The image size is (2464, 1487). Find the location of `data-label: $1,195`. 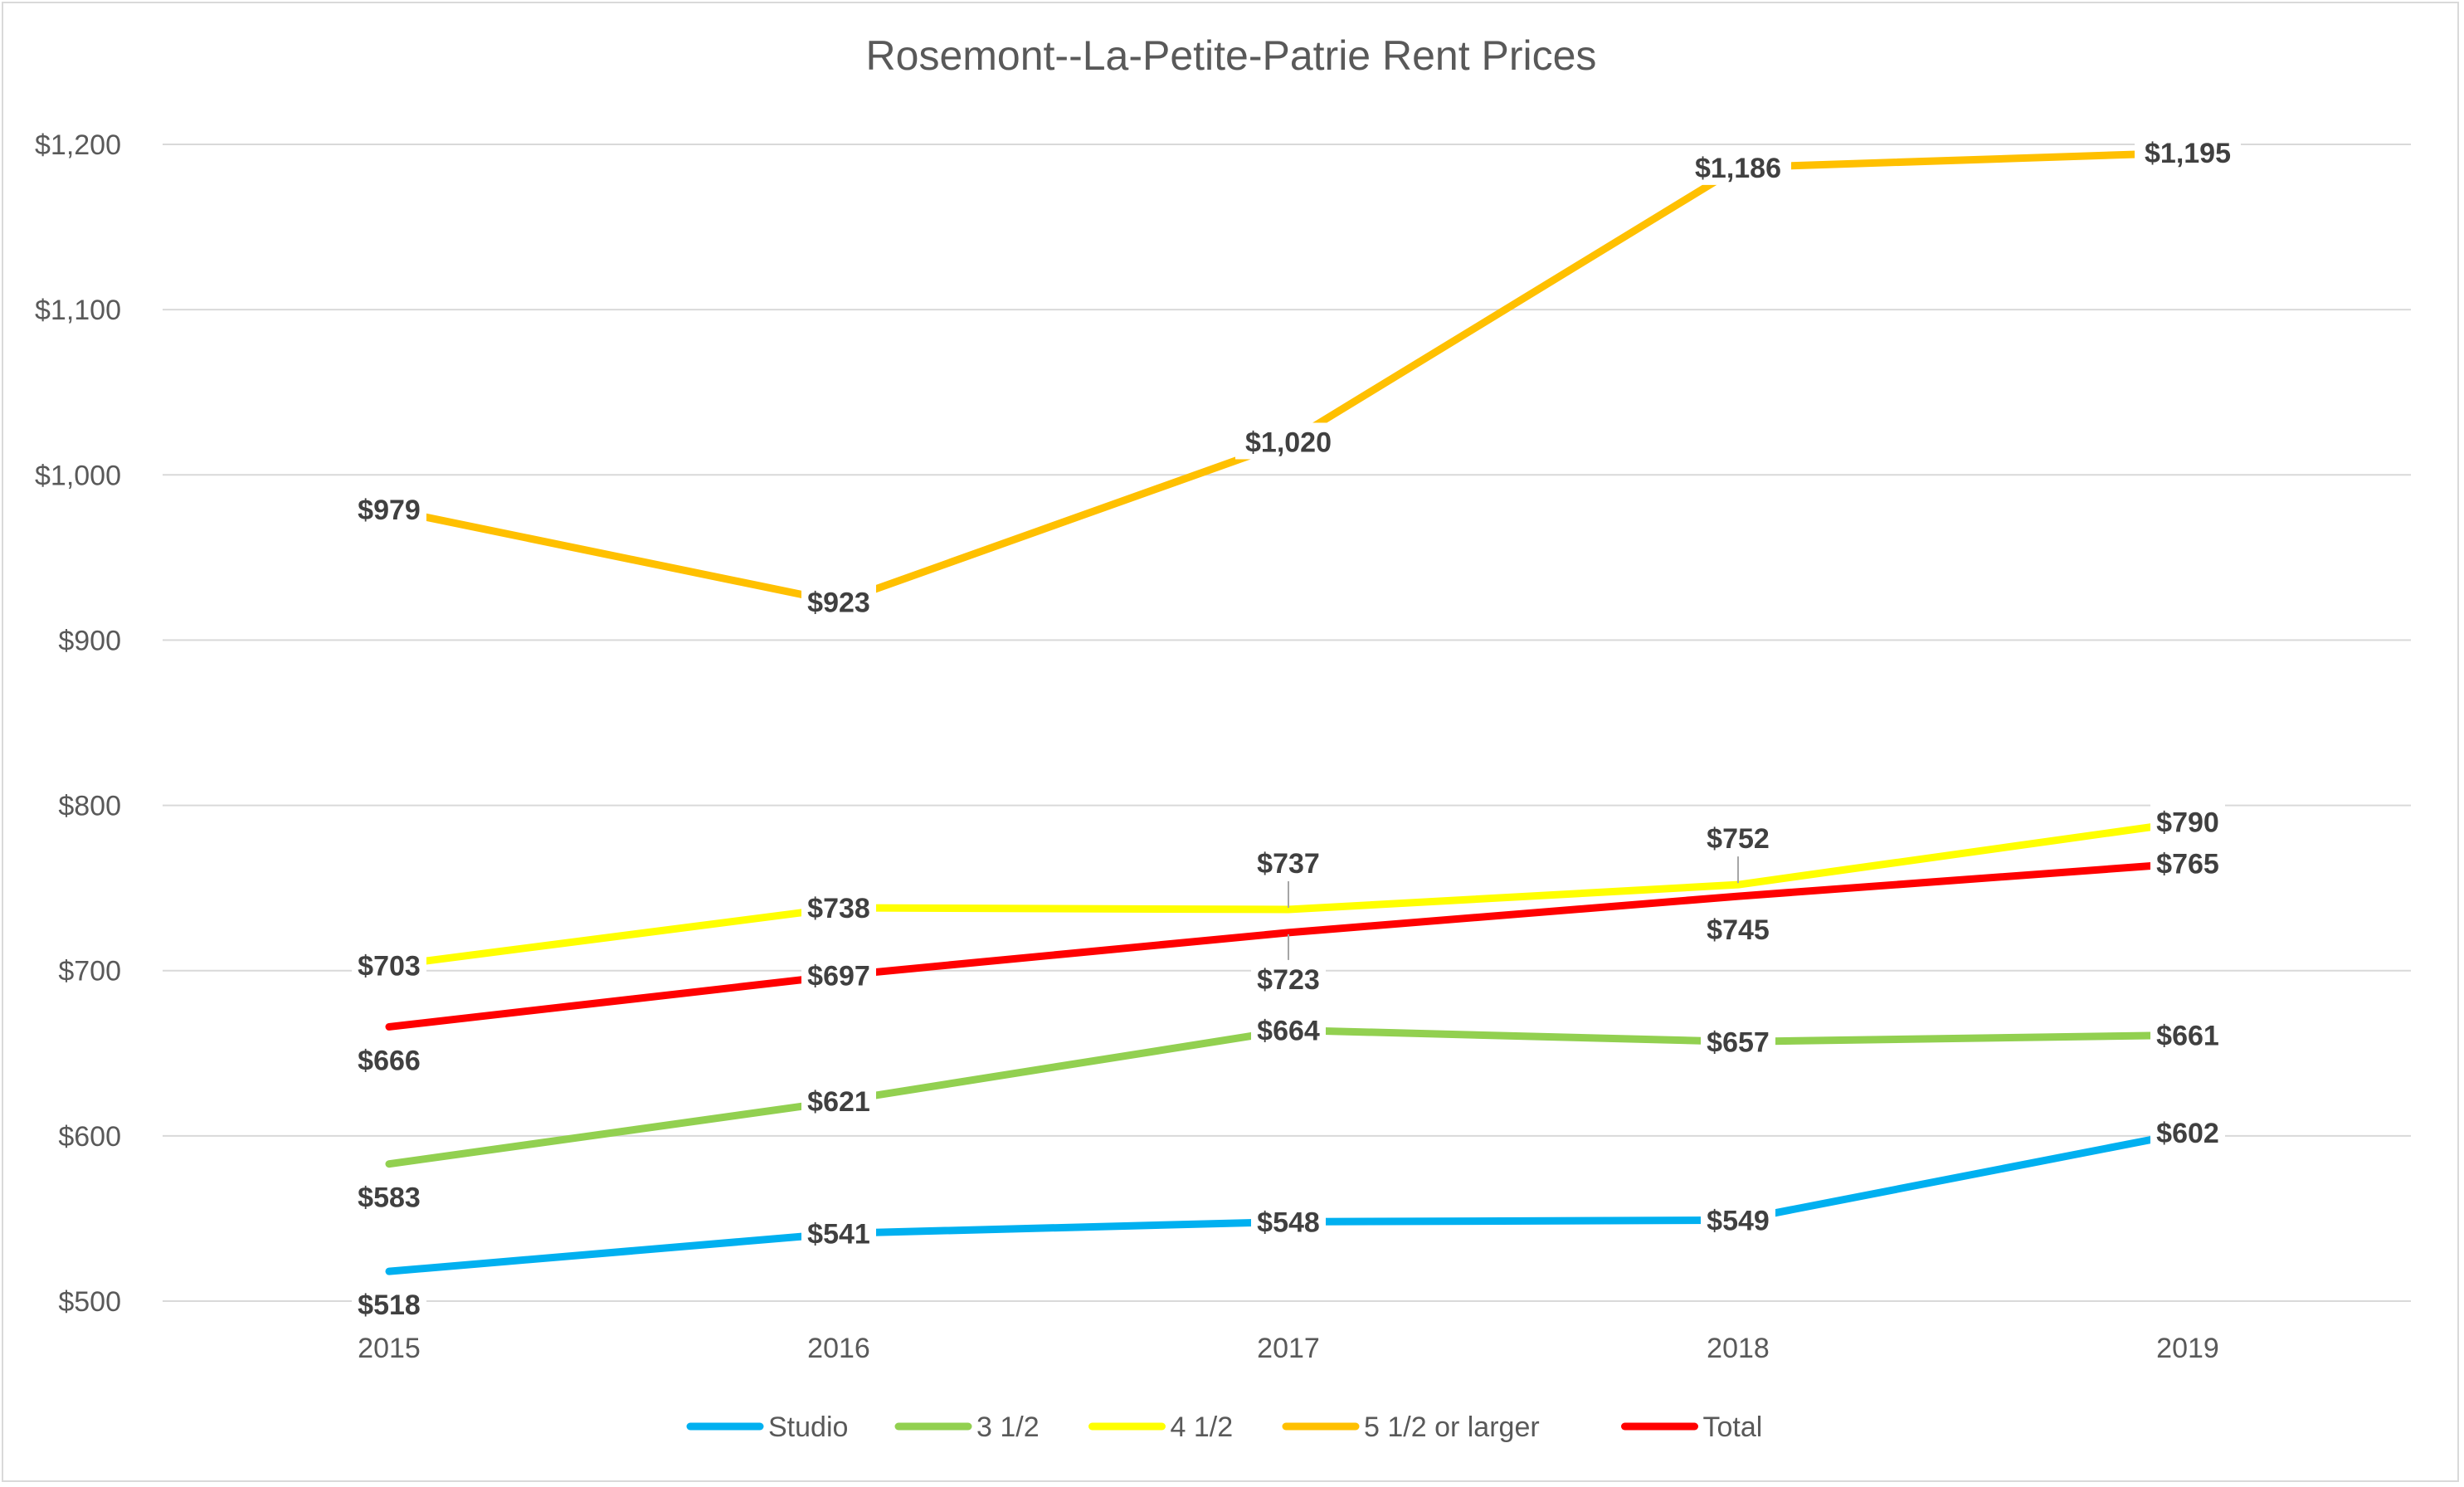

data-label: $1,195 is located at coordinates (2188, 153).